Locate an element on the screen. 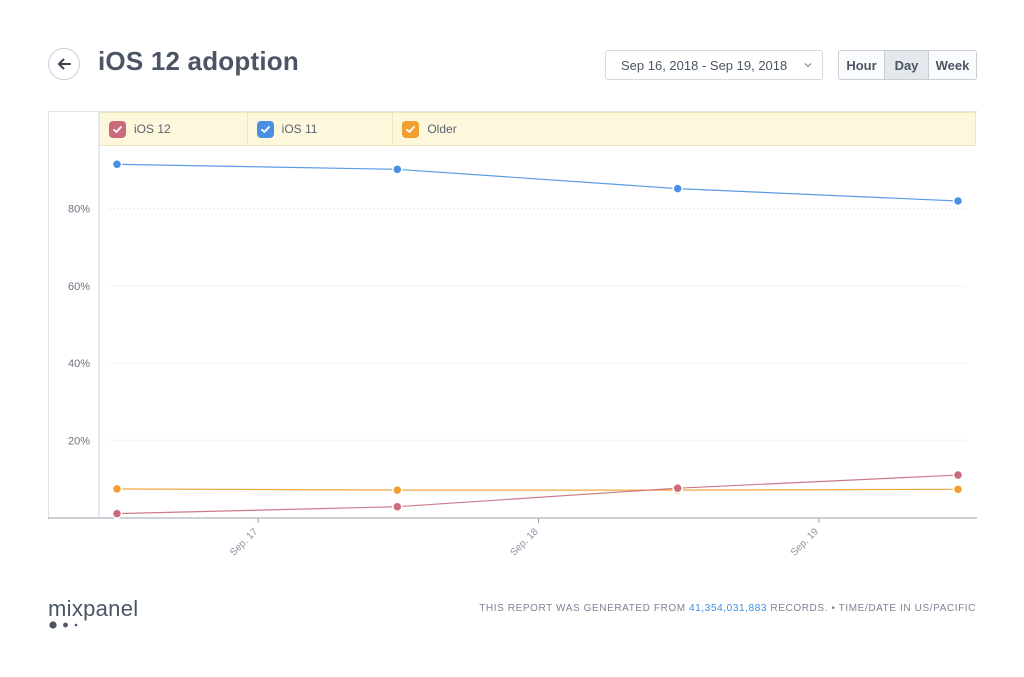  x-tick-label: Sep. 19 is located at coordinates (805, 542).